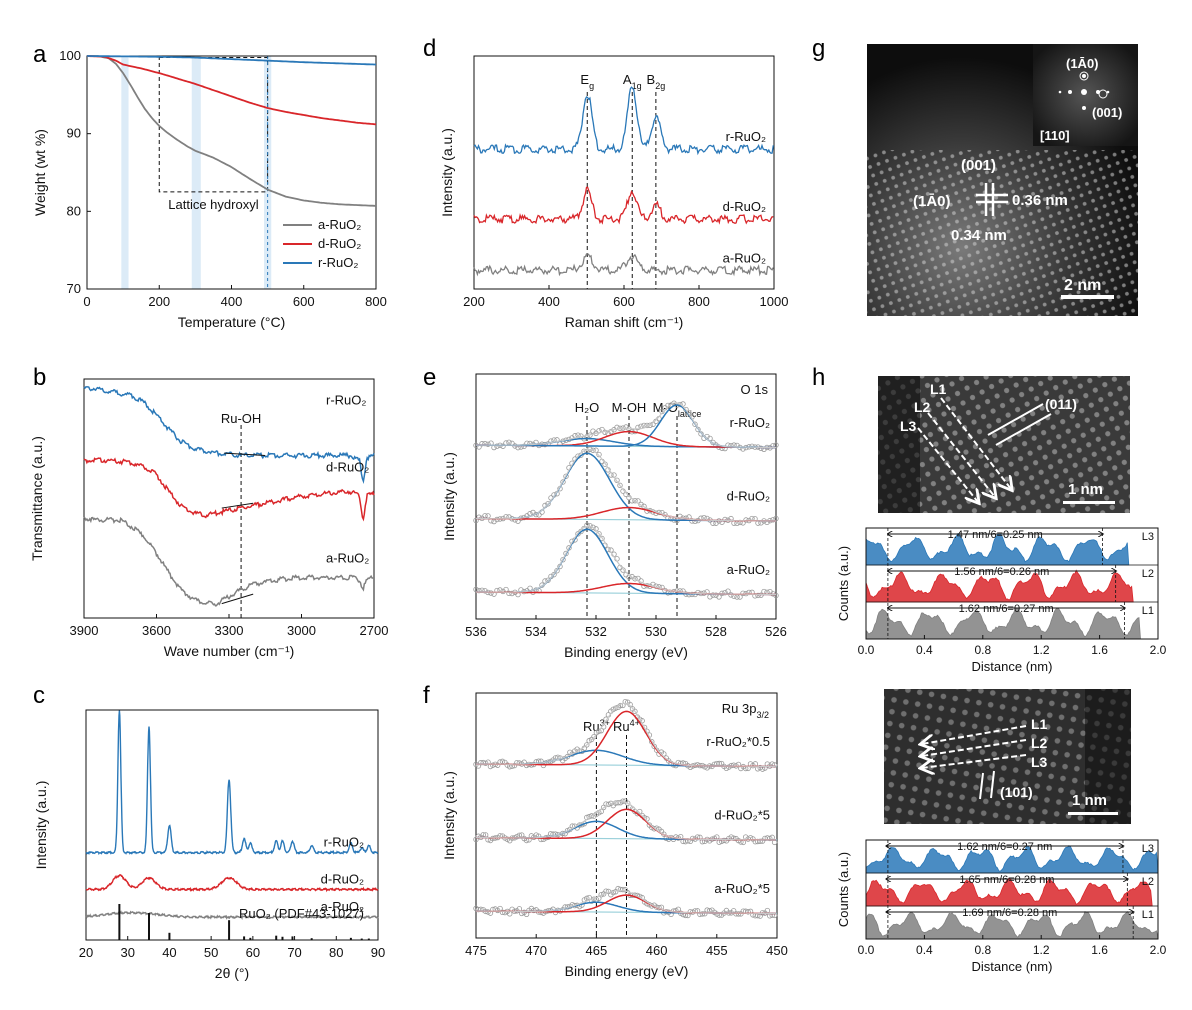 The image size is (1192, 1010). Describe the element at coordinates (623, 121) in the screenshot. I see `series-line-r` at that location.